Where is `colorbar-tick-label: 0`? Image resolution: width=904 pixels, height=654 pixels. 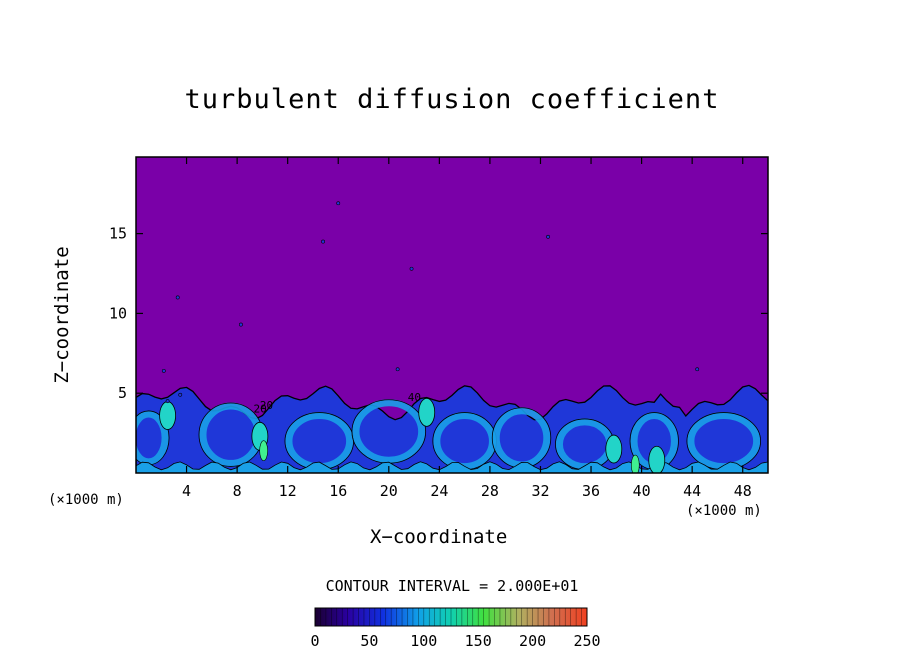 colorbar-tick-label: 0 is located at coordinates (314, 641).